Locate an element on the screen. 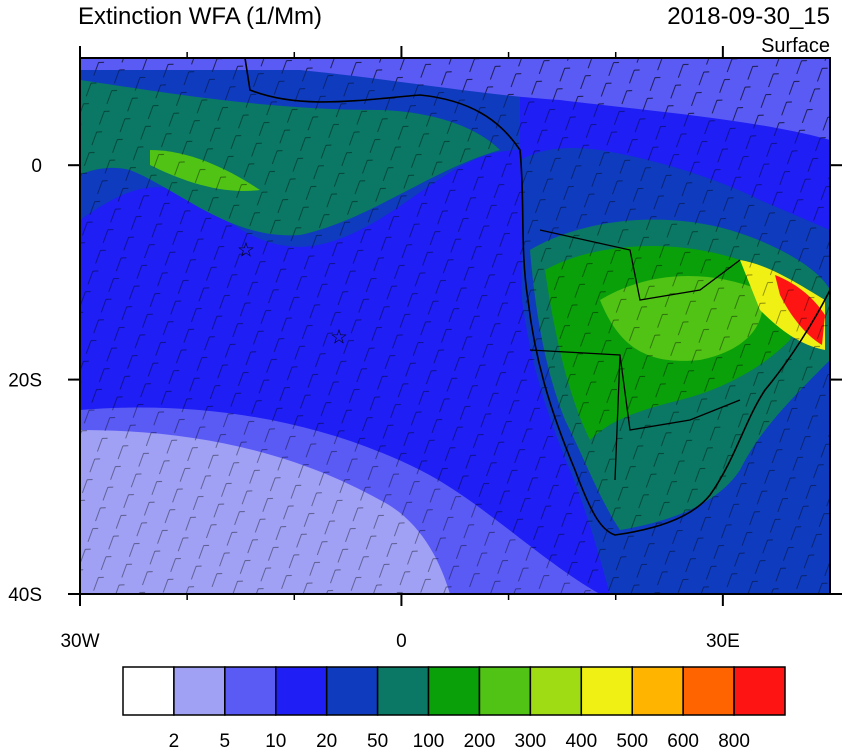 Image resolution: width=850 pixels, height=755 pixels. colorbar-label: 300 is located at coordinates (531, 740).